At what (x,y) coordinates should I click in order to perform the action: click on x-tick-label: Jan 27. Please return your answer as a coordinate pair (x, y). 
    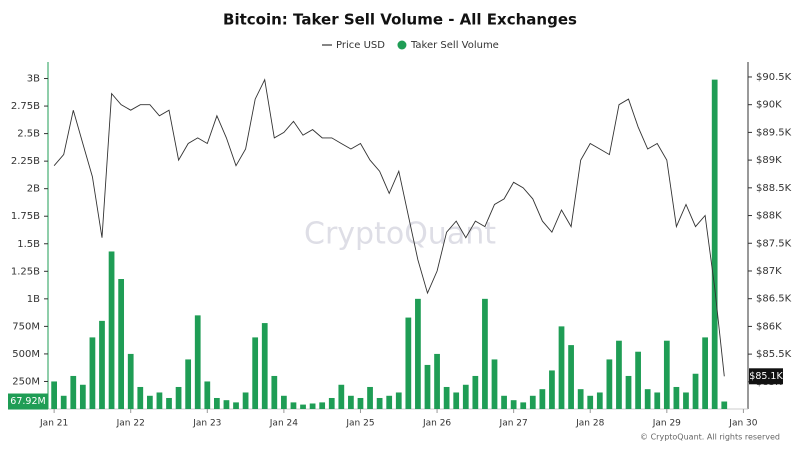
    Looking at the image, I should click on (513, 424).